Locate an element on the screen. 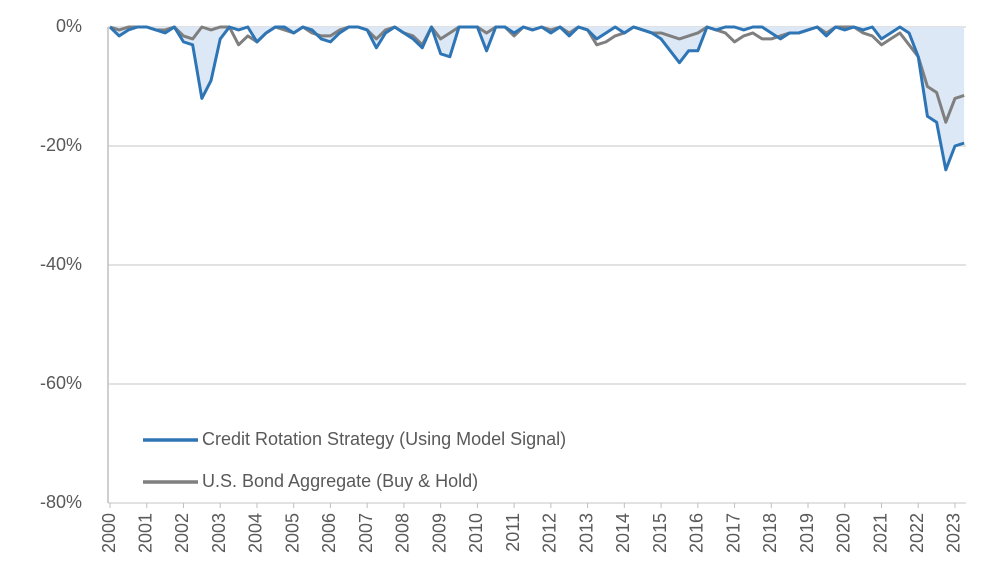 The width and height of the screenshot is (983, 572). x-tick-label: 2010 is located at coordinates (476, 533).